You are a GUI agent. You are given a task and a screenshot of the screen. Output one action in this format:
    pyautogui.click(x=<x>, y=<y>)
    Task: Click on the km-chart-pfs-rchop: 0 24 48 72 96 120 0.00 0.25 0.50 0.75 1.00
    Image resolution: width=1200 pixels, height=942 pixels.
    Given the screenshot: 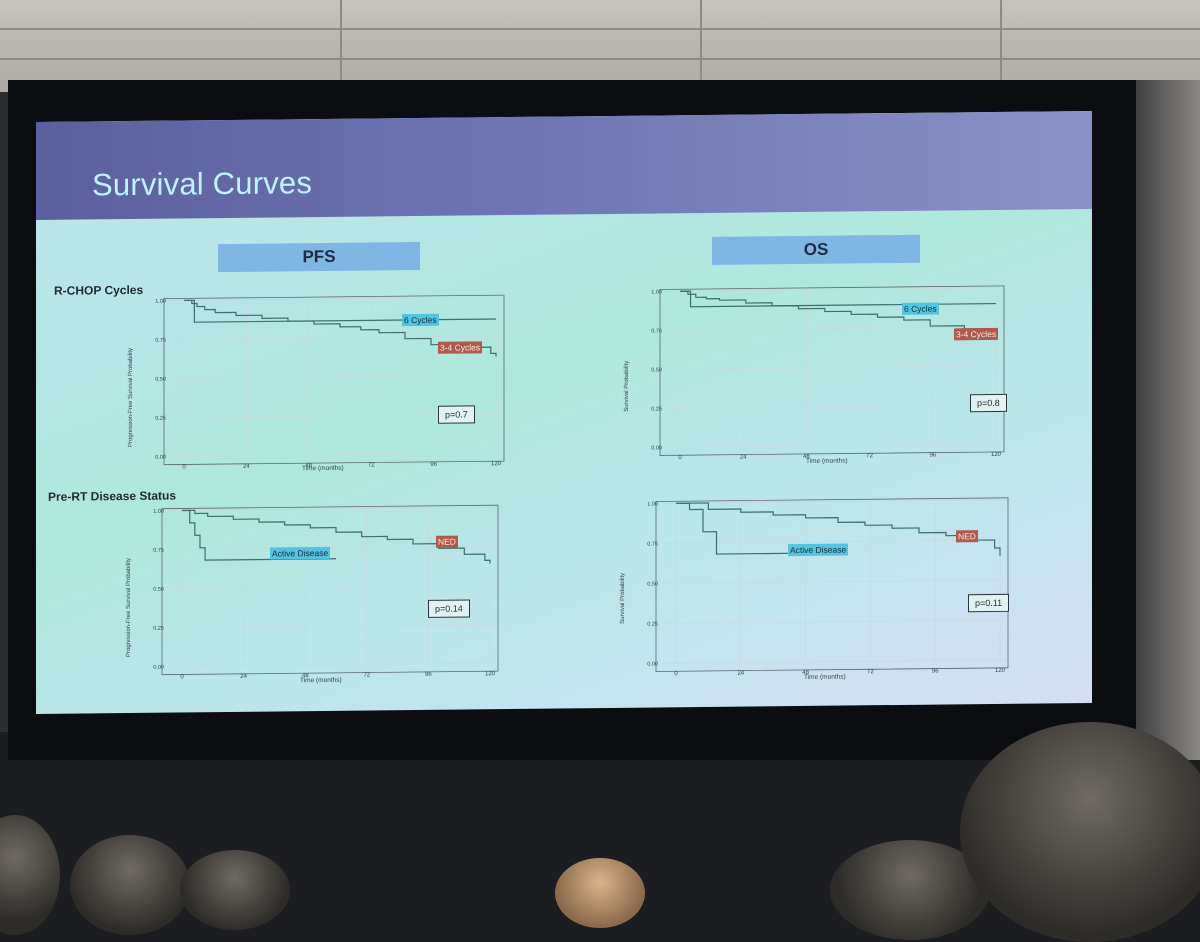 What is the action you would take?
    pyautogui.click(x=330, y=382)
    